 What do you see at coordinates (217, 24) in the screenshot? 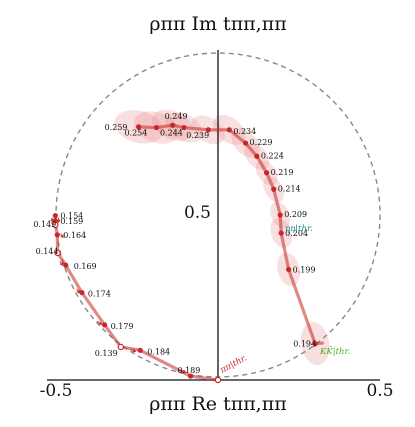
I see `y-axis-title: ρππ Im tππ,ππ` at bounding box center [217, 24].